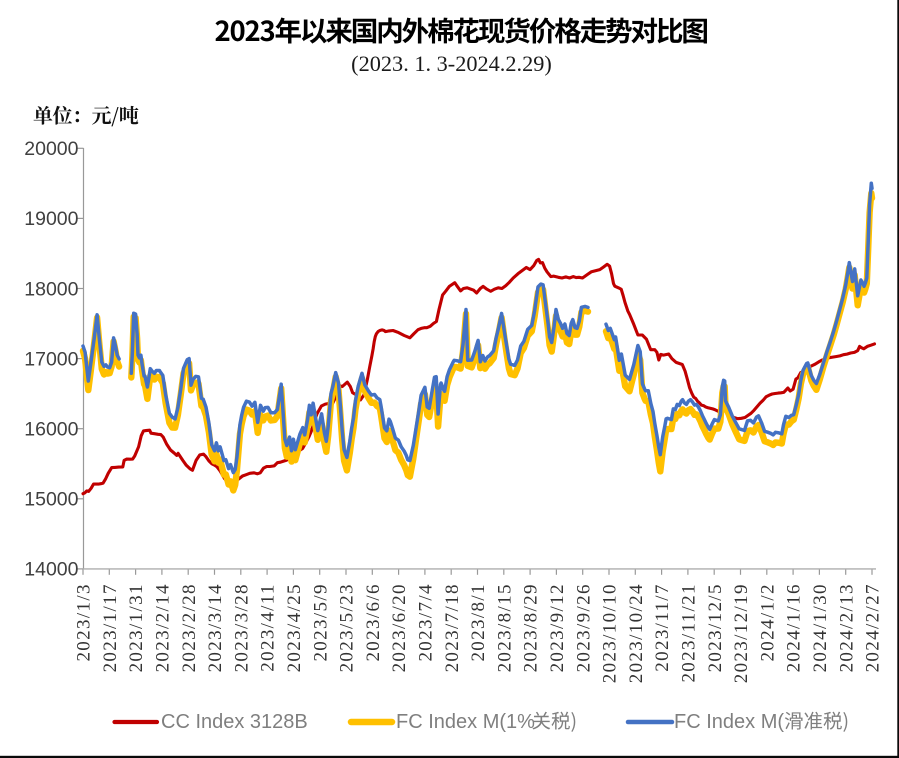  What do you see at coordinates (729, 722) in the screenshot?
I see `svg-text: FC Index M(` at bounding box center [729, 722].